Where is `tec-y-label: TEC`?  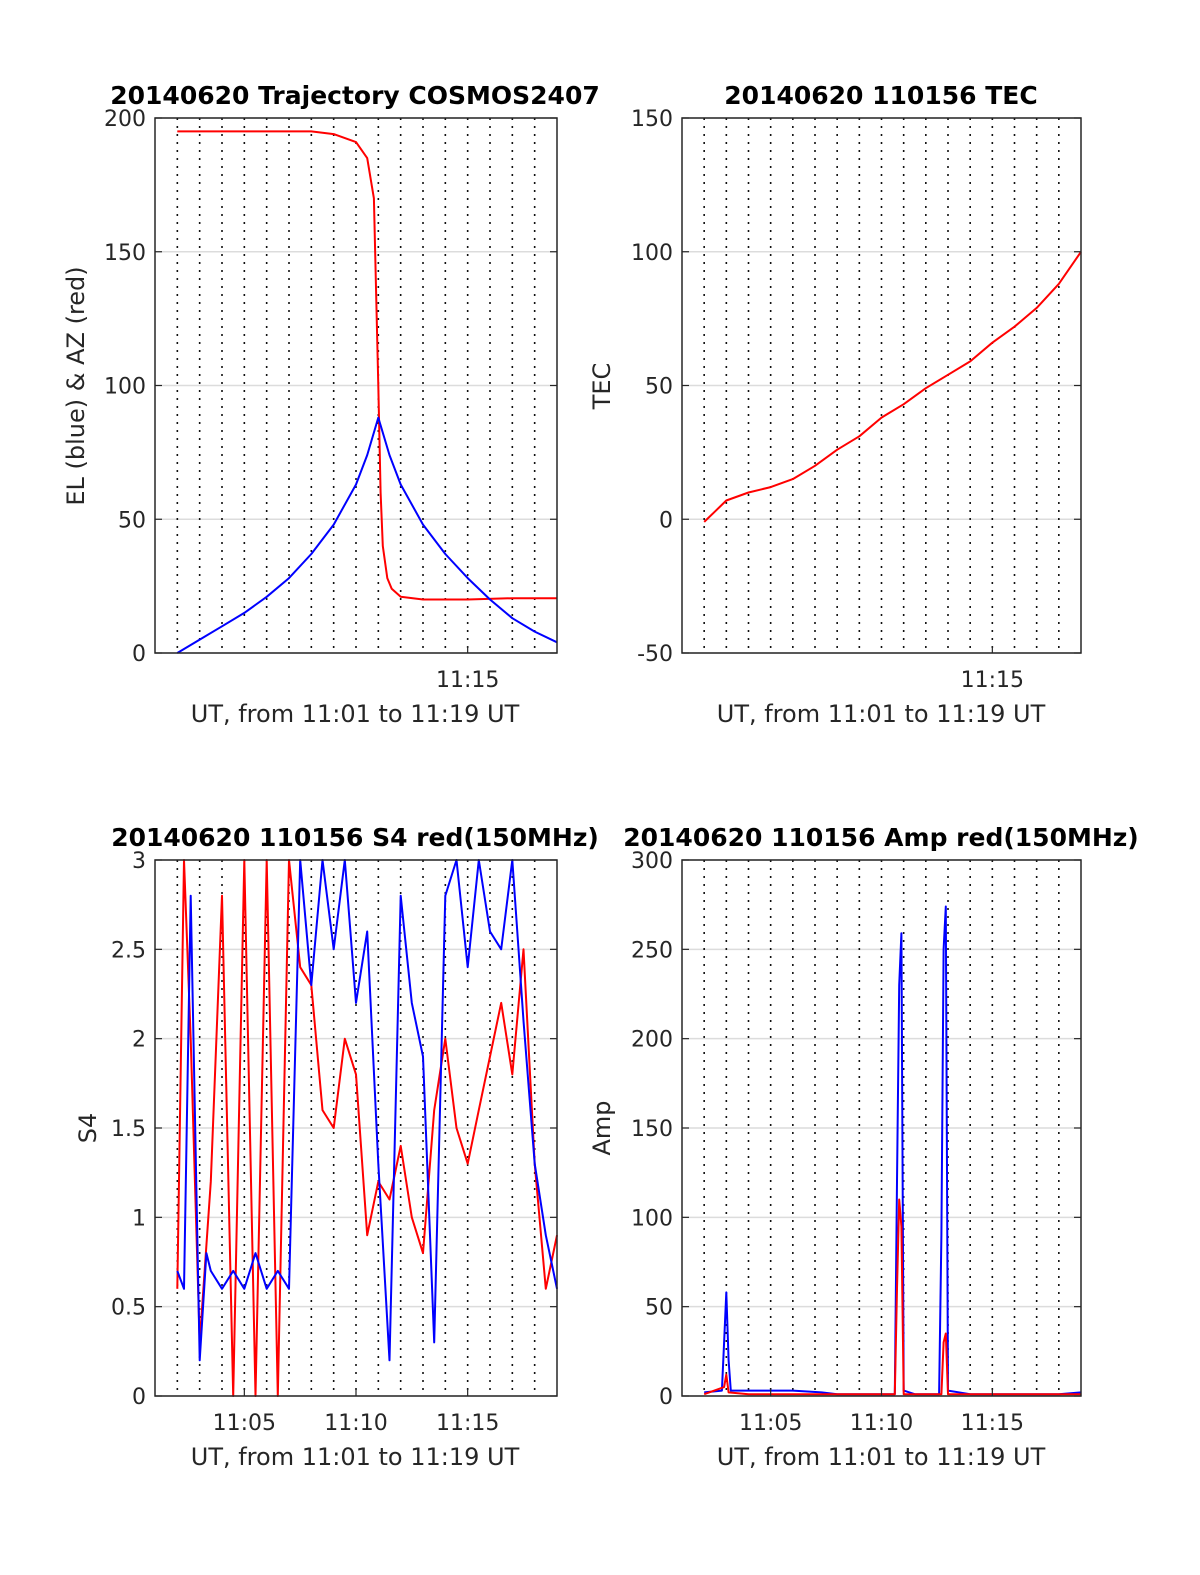 tec-y-label: TEC is located at coordinates (602, 387).